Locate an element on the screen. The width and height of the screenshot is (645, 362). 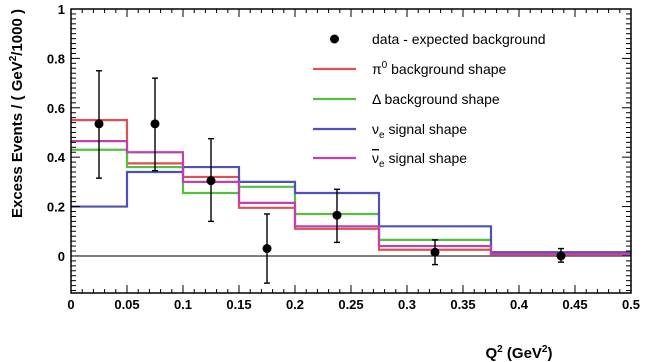
y-tick-label-5: 1 is located at coordinates (61, 9).